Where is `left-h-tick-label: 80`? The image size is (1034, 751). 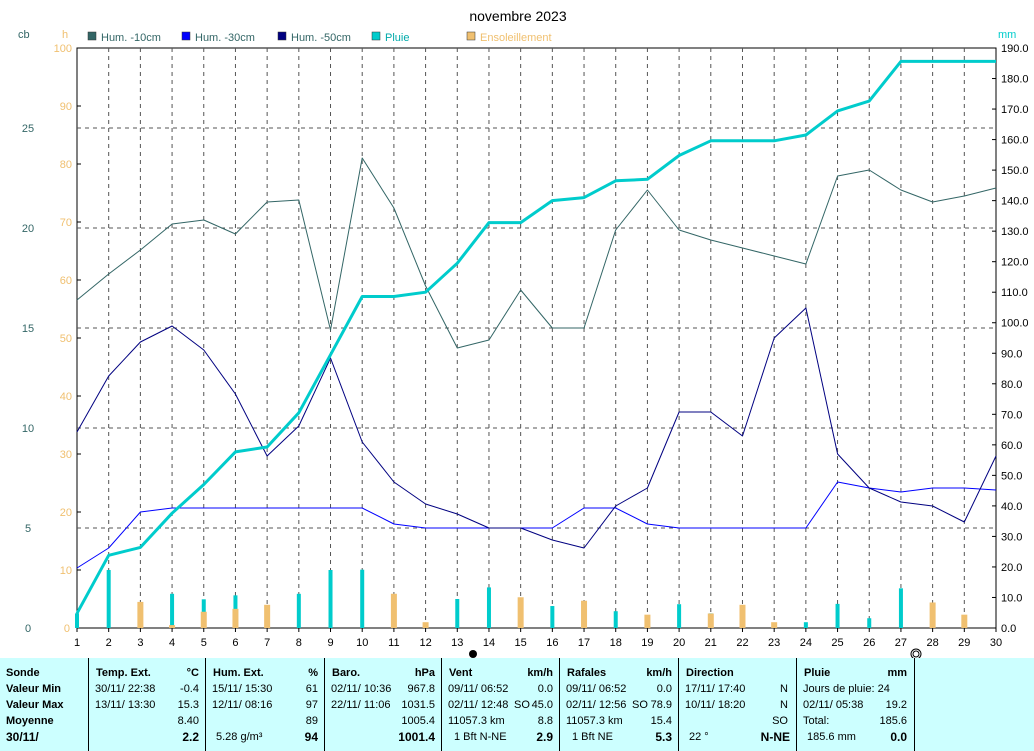 left-h-tick-label: 80 is located at coordinates (66, 165).